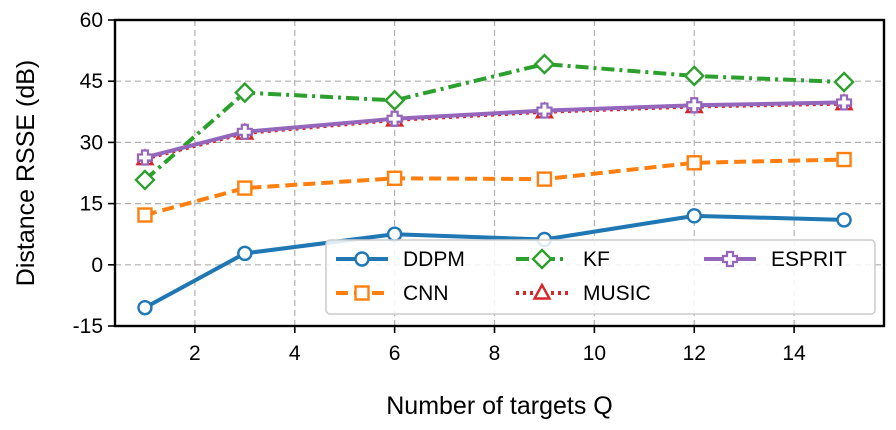 The width and height of the screenshot is (896, 430). I want to click on series-line-esprit, so click(494, 130).